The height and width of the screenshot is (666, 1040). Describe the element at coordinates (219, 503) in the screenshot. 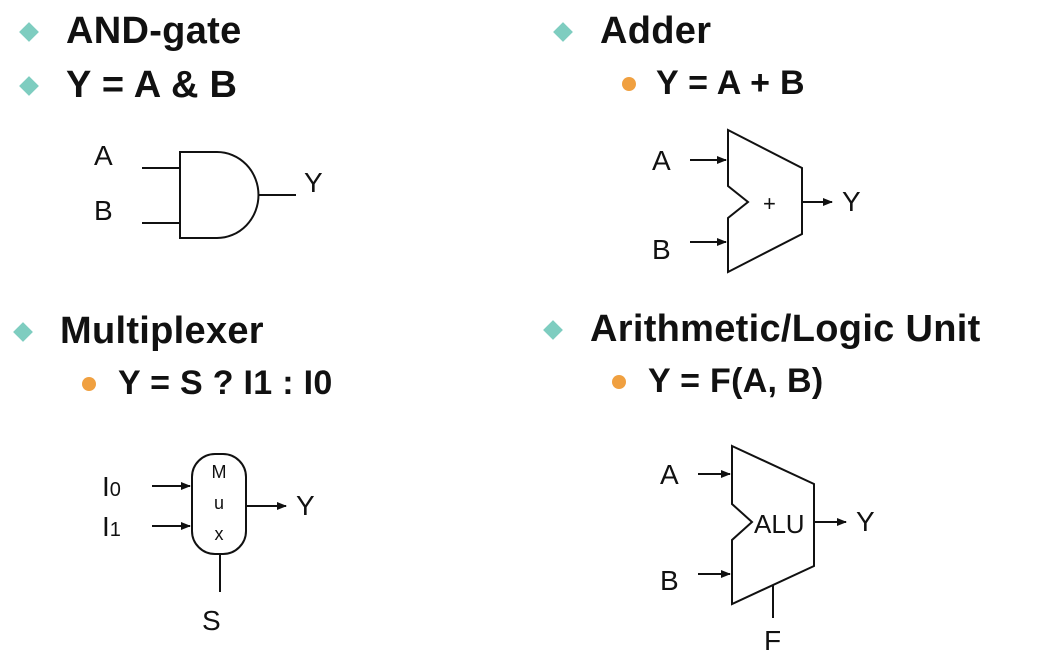

I see `mux-label-u: u` at that location.